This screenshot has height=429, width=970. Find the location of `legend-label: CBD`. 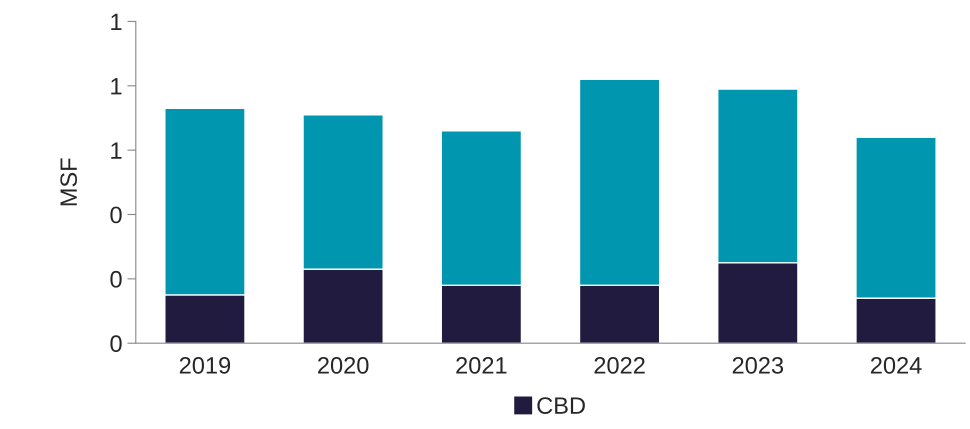

legend-label: CBD is located at coordinates (561, 405).